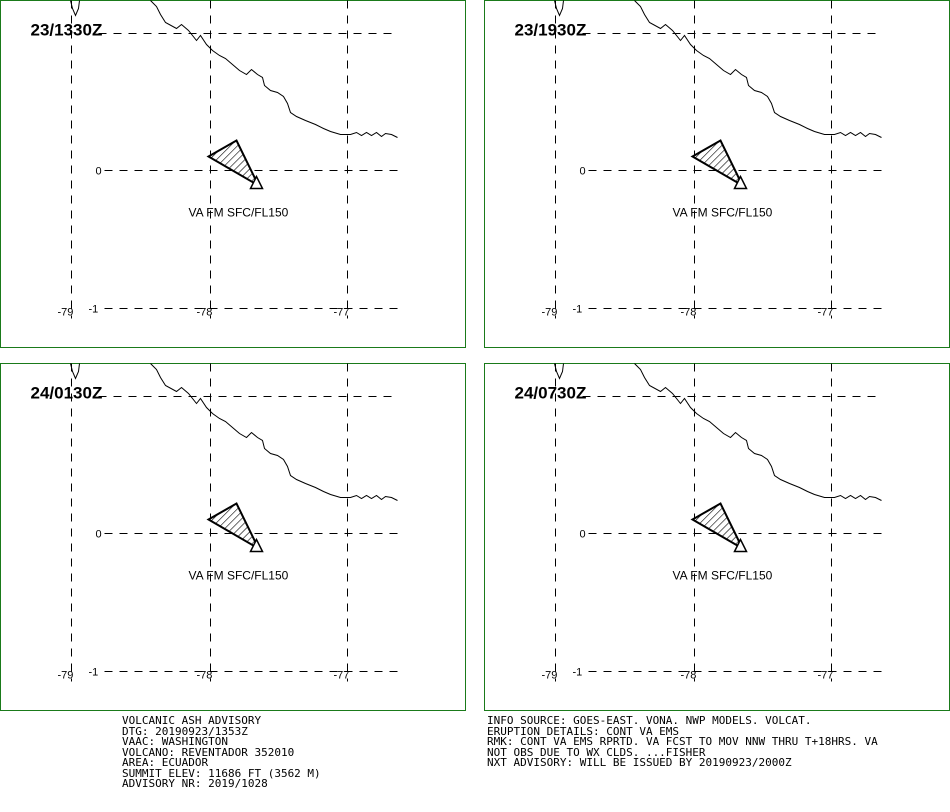 The width and height of the screenshot is (950, 812). What do you see at coordinates (583, 731) in the screenshot?
I see `advisory-line: ERUPTION DETAILS: CONT VA EMS` at bounding box center [583, 731].